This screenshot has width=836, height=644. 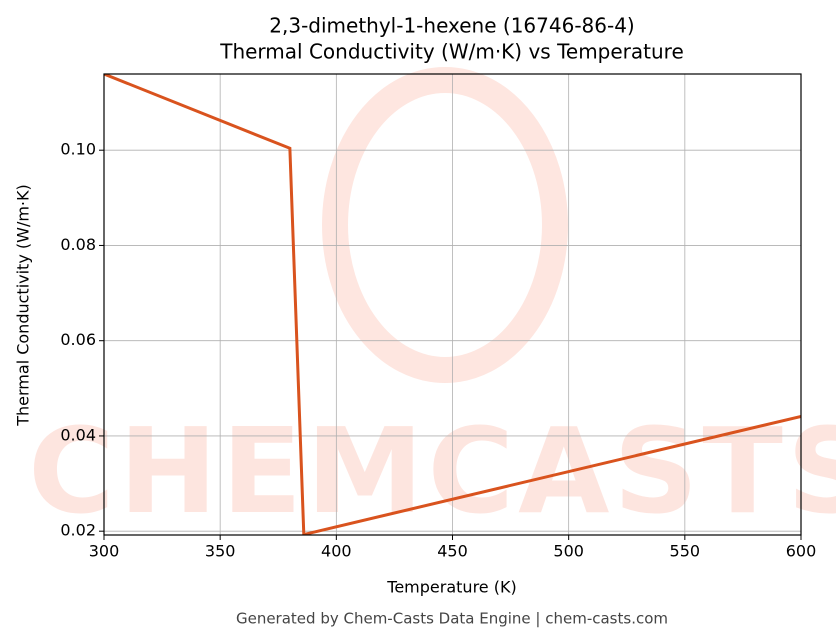 I want to click on x-tick-label: 450, so click(x=452, y=551).